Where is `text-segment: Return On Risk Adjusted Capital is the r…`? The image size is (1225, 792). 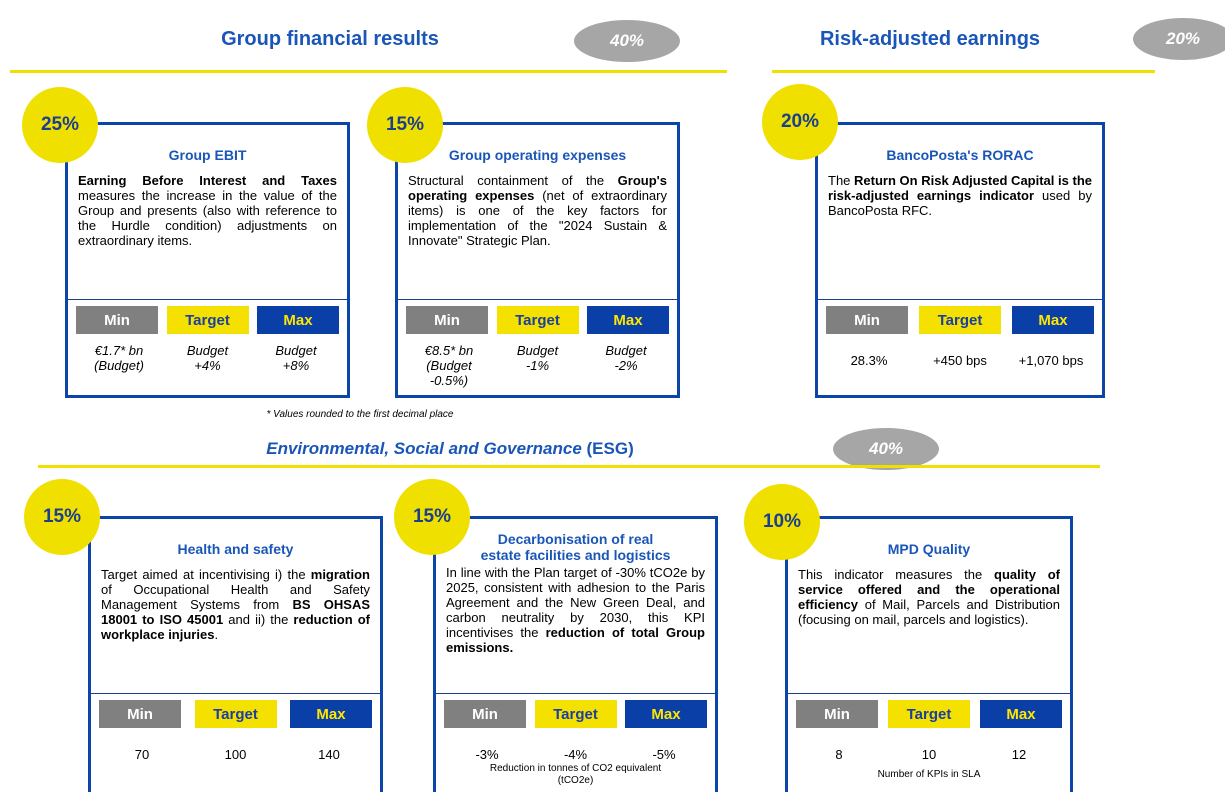
text-segment: Return On Risk Adjusted Capital is the r… is located at coordinates (960, 188).